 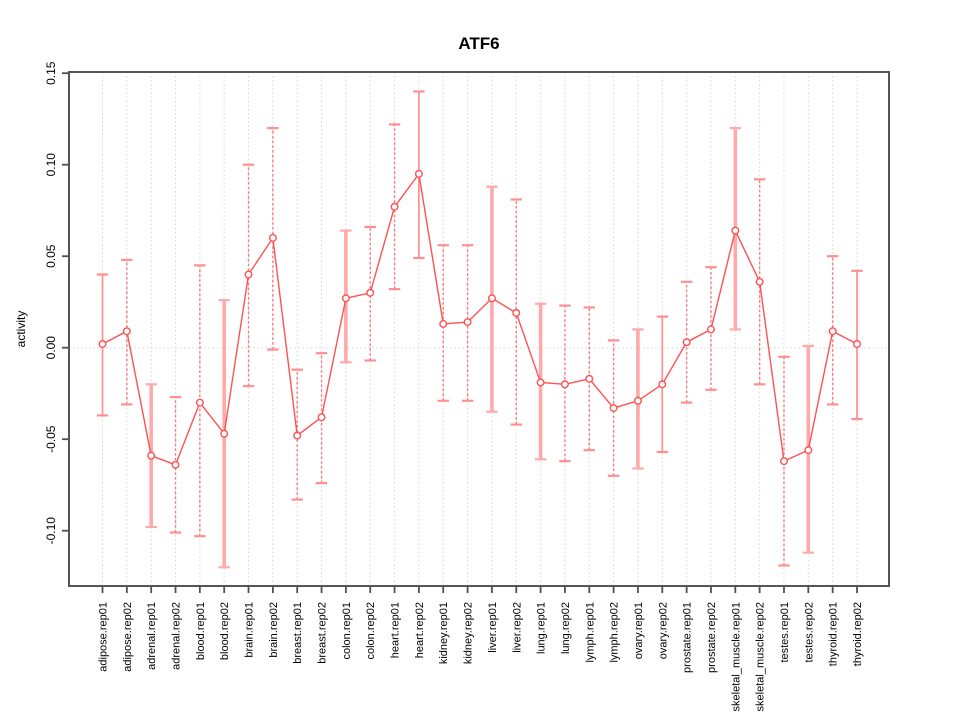 What do you see at coordinates (469, 633) in the screenshot?
I see `x-tick-label: kidney.rep02` at bounding box center [469, 633].